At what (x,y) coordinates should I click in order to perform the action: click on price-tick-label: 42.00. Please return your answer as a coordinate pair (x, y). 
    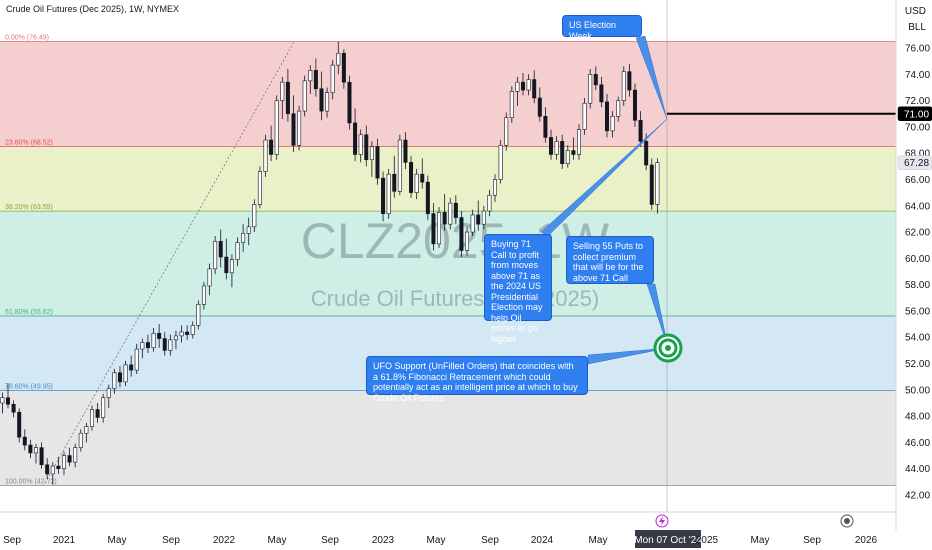
    Looking at the image, I should click on (917, 496).